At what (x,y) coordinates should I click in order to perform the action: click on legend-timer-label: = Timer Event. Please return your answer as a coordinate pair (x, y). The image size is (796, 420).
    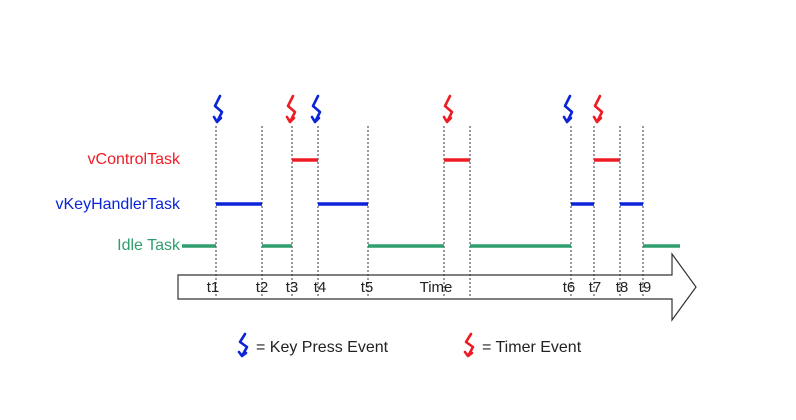
    Looking at the image, I should click on (532, 347).